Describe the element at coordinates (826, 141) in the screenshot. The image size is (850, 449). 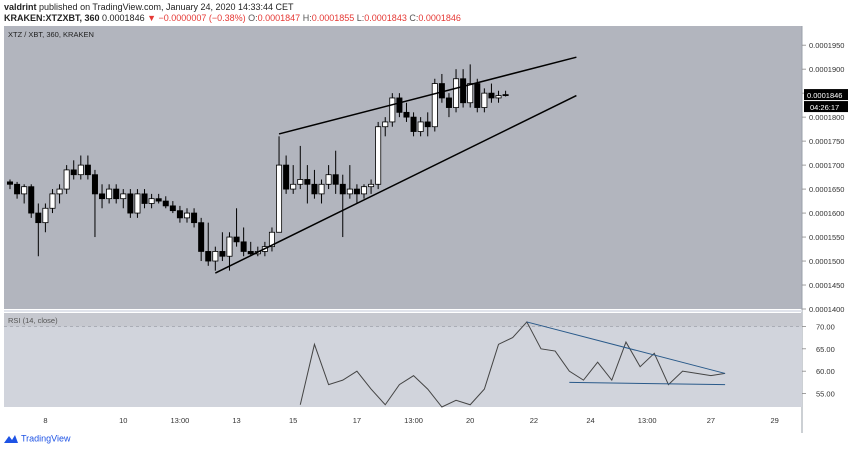
I see `price-tick-label: 0.0001750` at that location.